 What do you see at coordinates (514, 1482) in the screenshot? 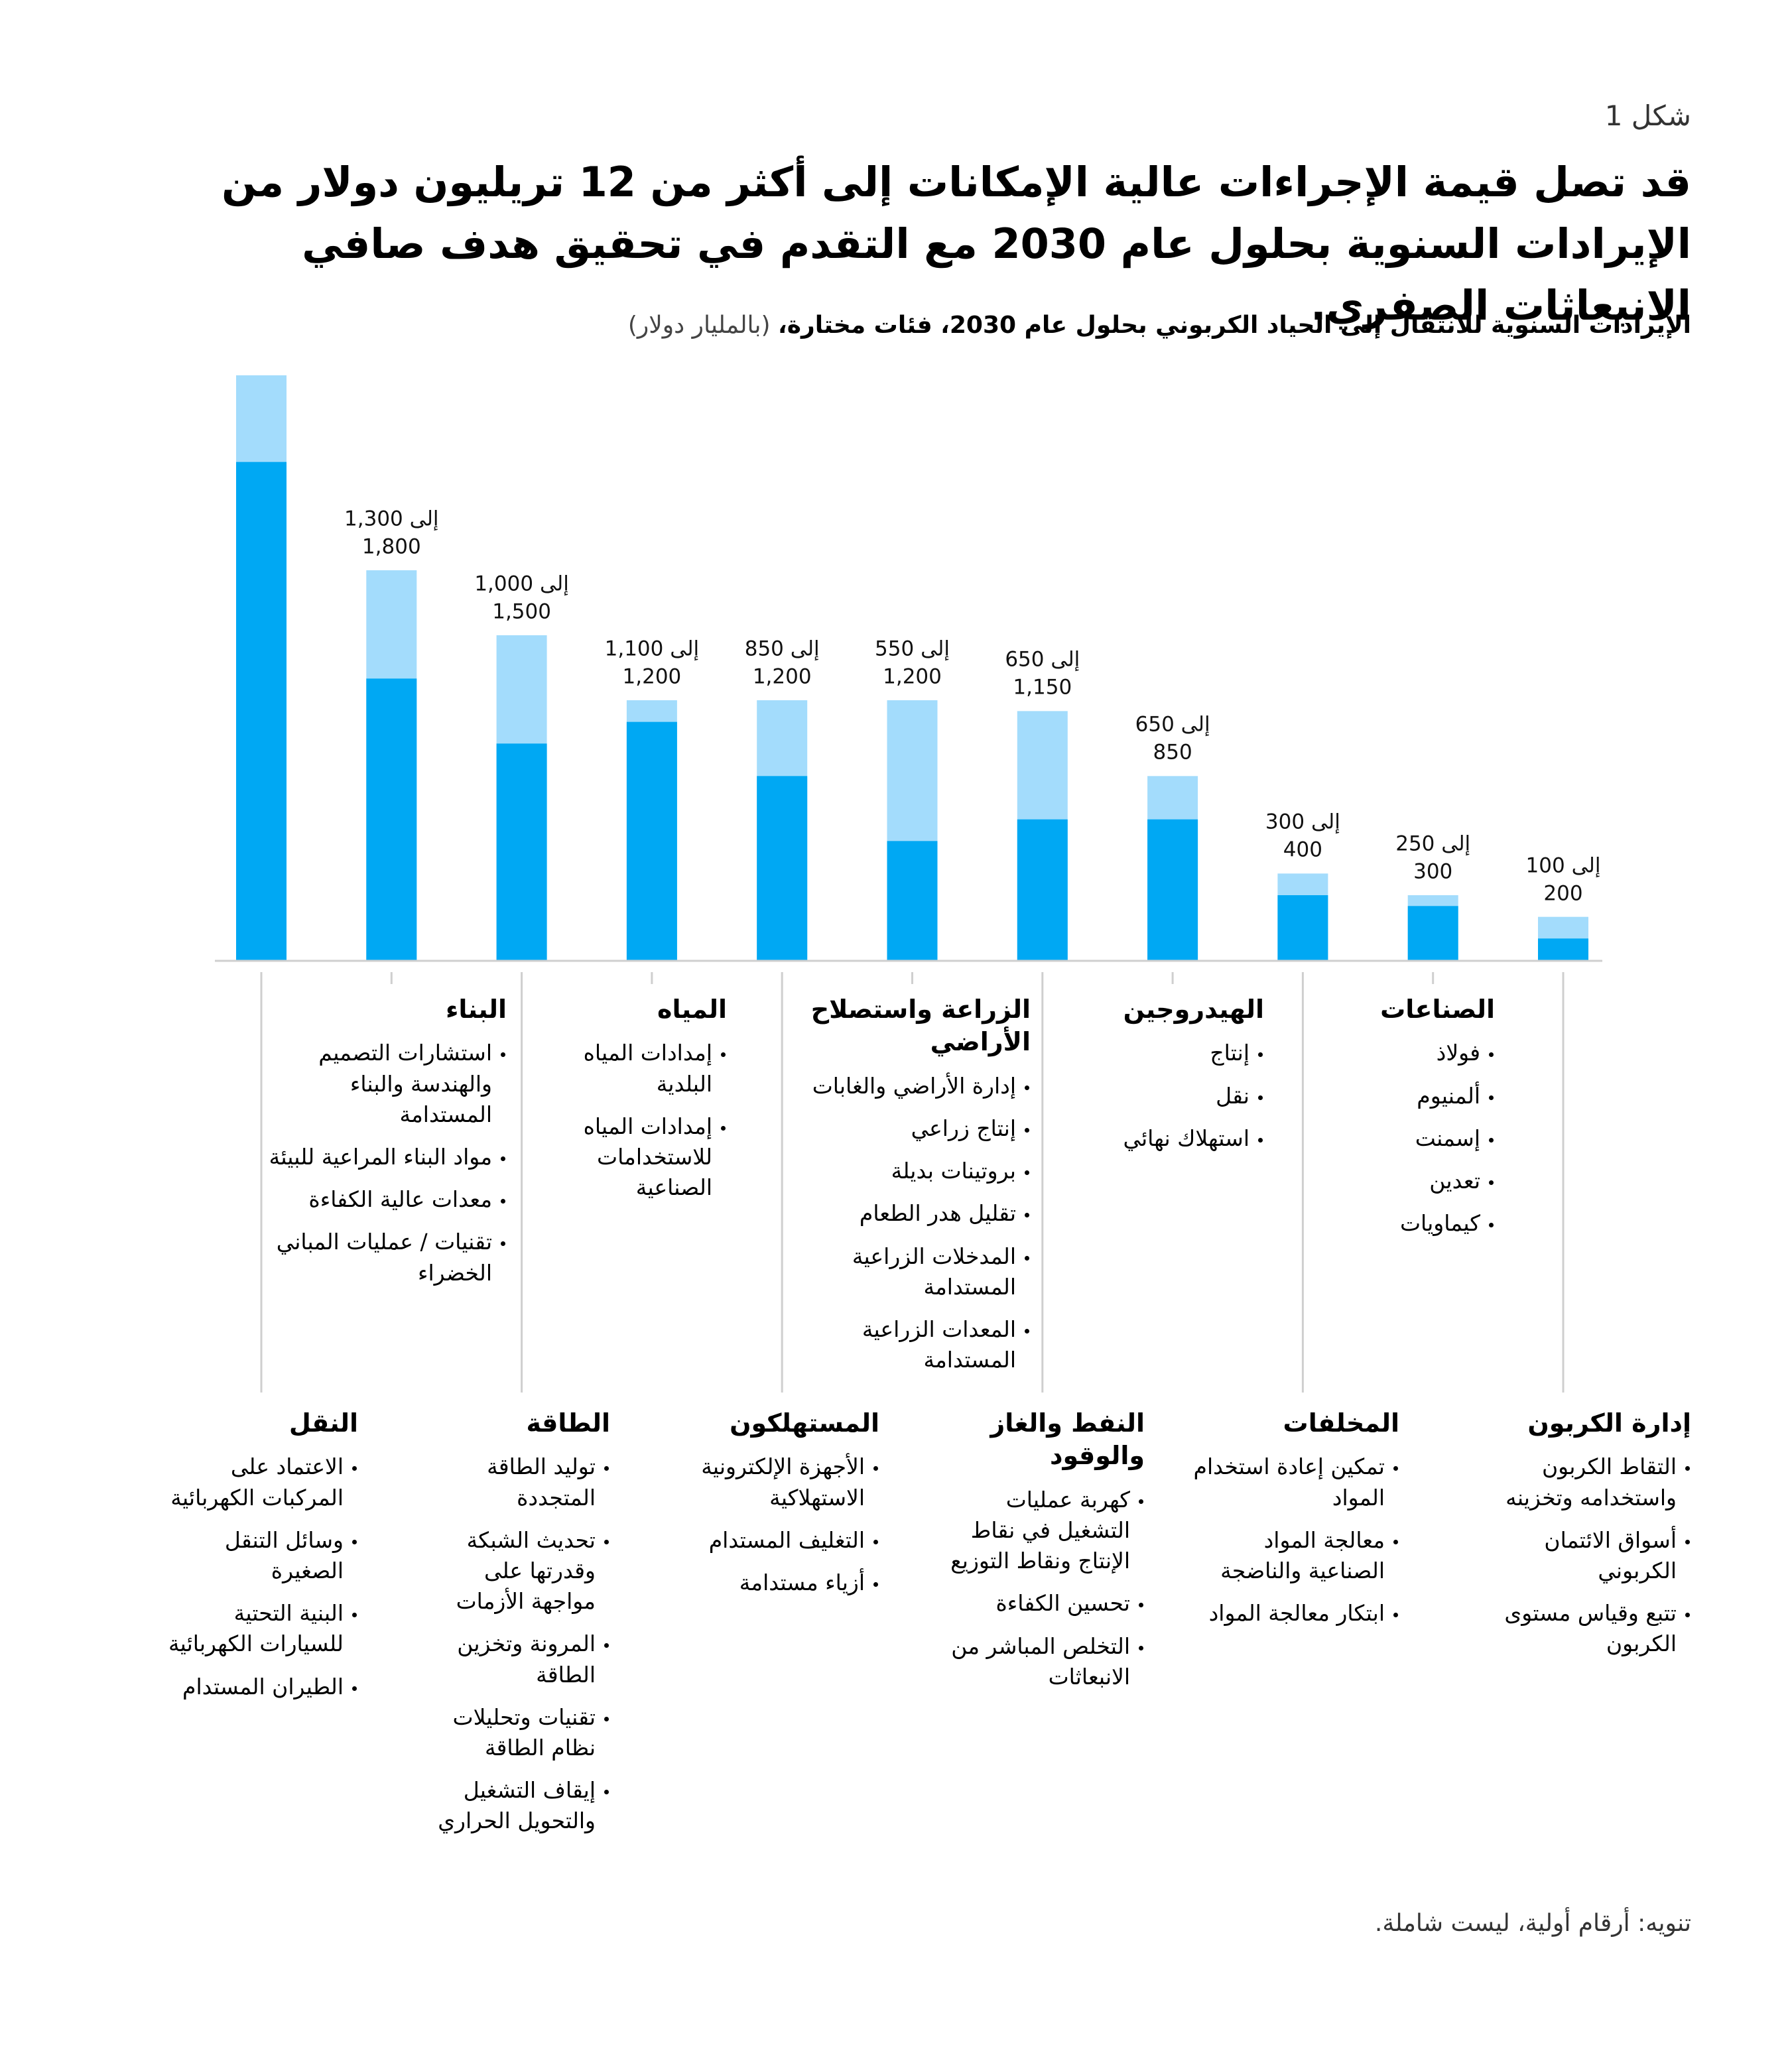
I see `category-item: توليد الطاقة المتجددة` at bounding box center [514, 1482].